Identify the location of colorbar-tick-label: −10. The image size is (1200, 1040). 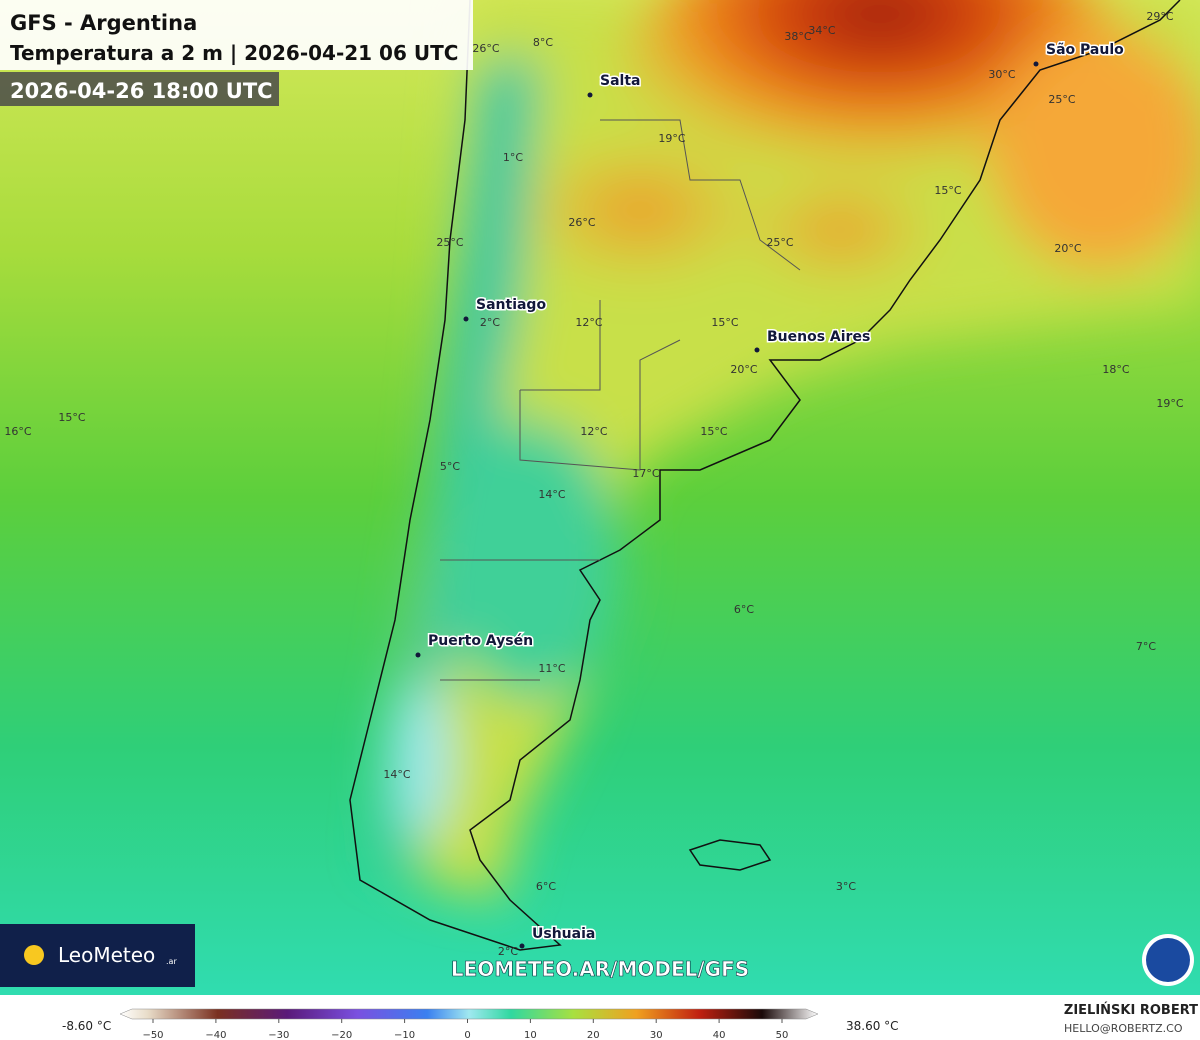
(404, 1035).